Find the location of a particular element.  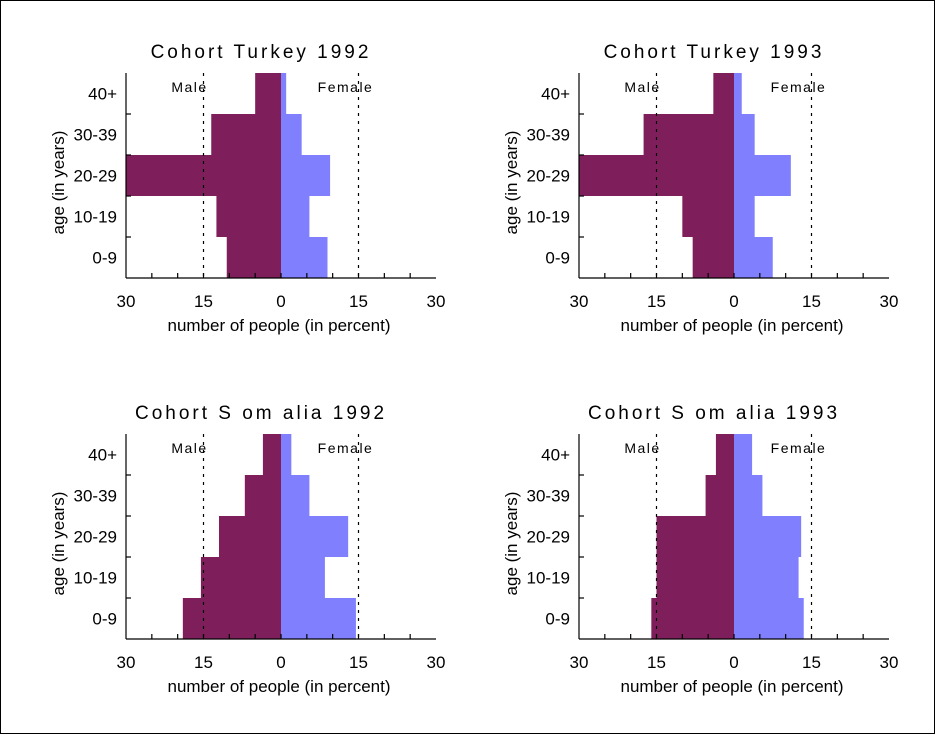

chart-title: Cohort Turkey 1992 is located at coordinates (261, 52).